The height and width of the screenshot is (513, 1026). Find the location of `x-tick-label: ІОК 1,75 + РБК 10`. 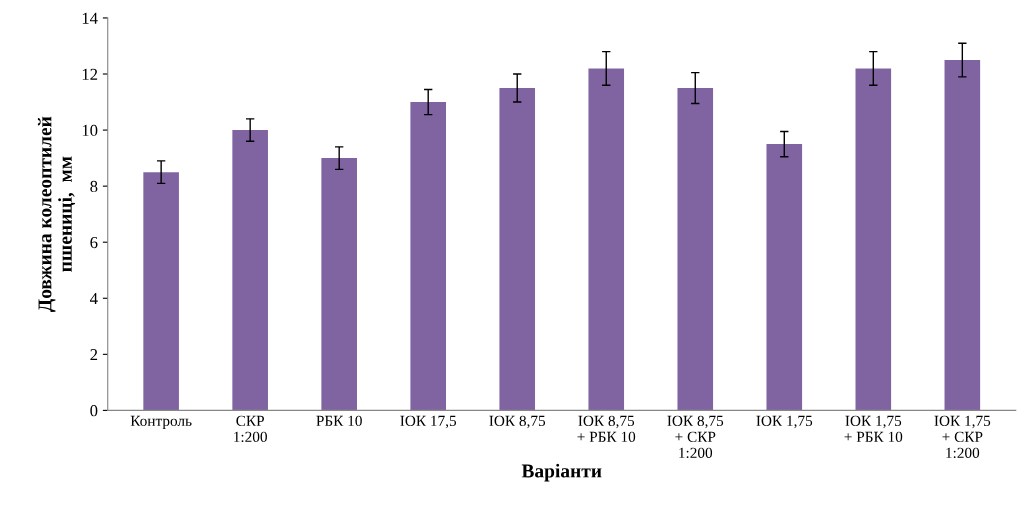

x-tick-label: ІОК 1,75 + РБК 10 is located at coordinates (873, 428).